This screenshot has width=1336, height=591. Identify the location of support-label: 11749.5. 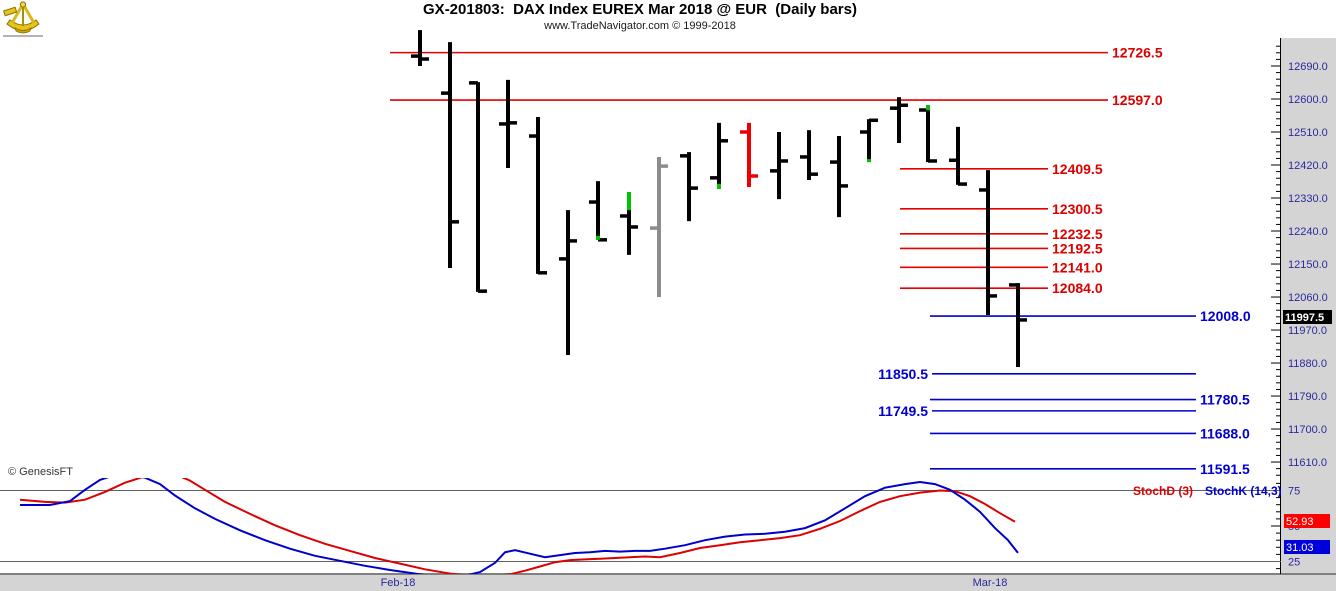
(903, 411).